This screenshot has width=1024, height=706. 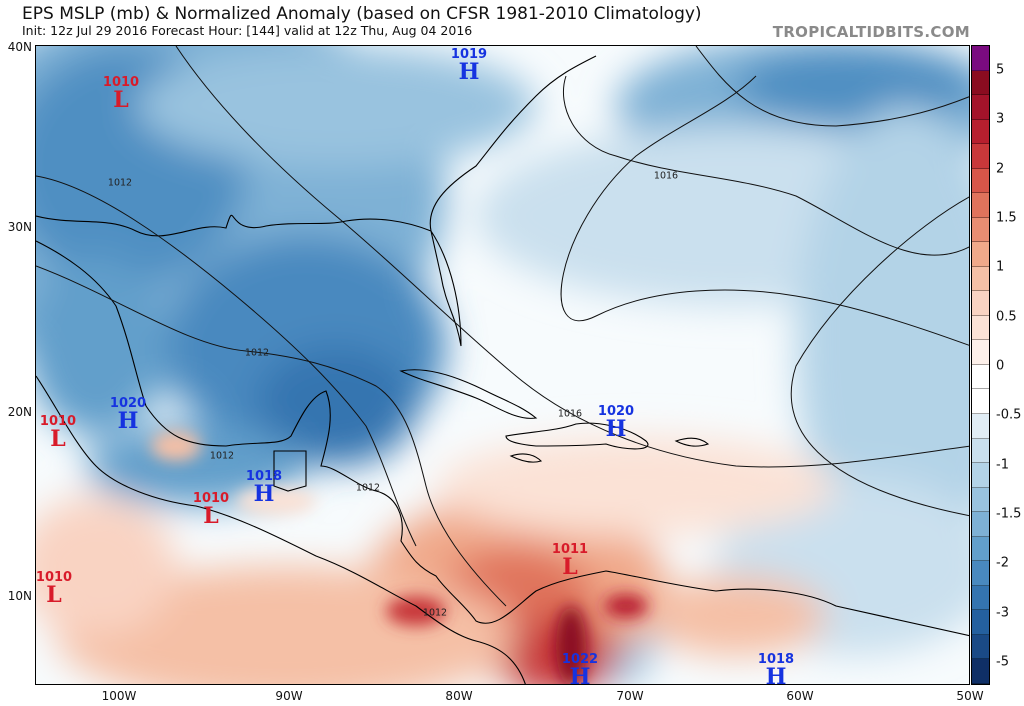 I want to click on colorbar-tick-label: -2, so click(x=1002, y=563).